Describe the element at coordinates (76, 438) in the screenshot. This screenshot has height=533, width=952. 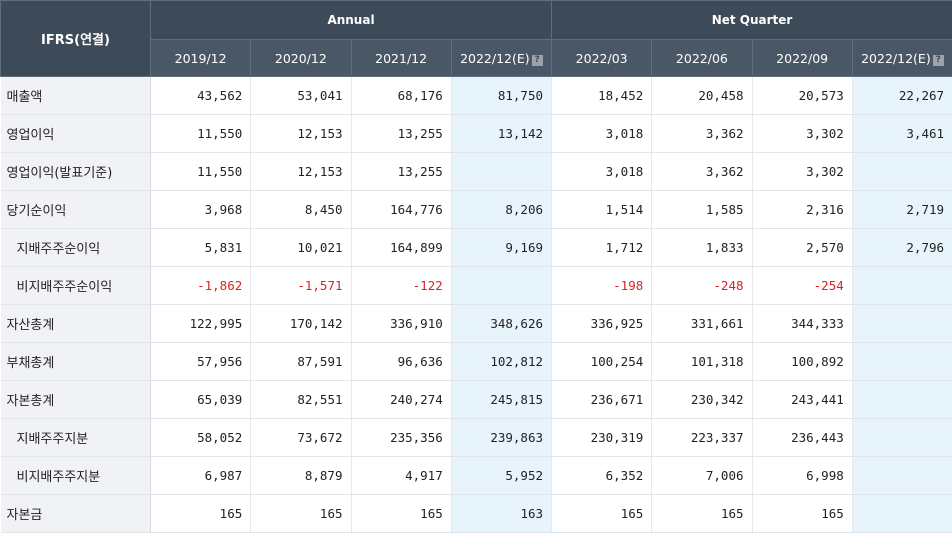
I see `row-label: 지배주주지분` at that location.